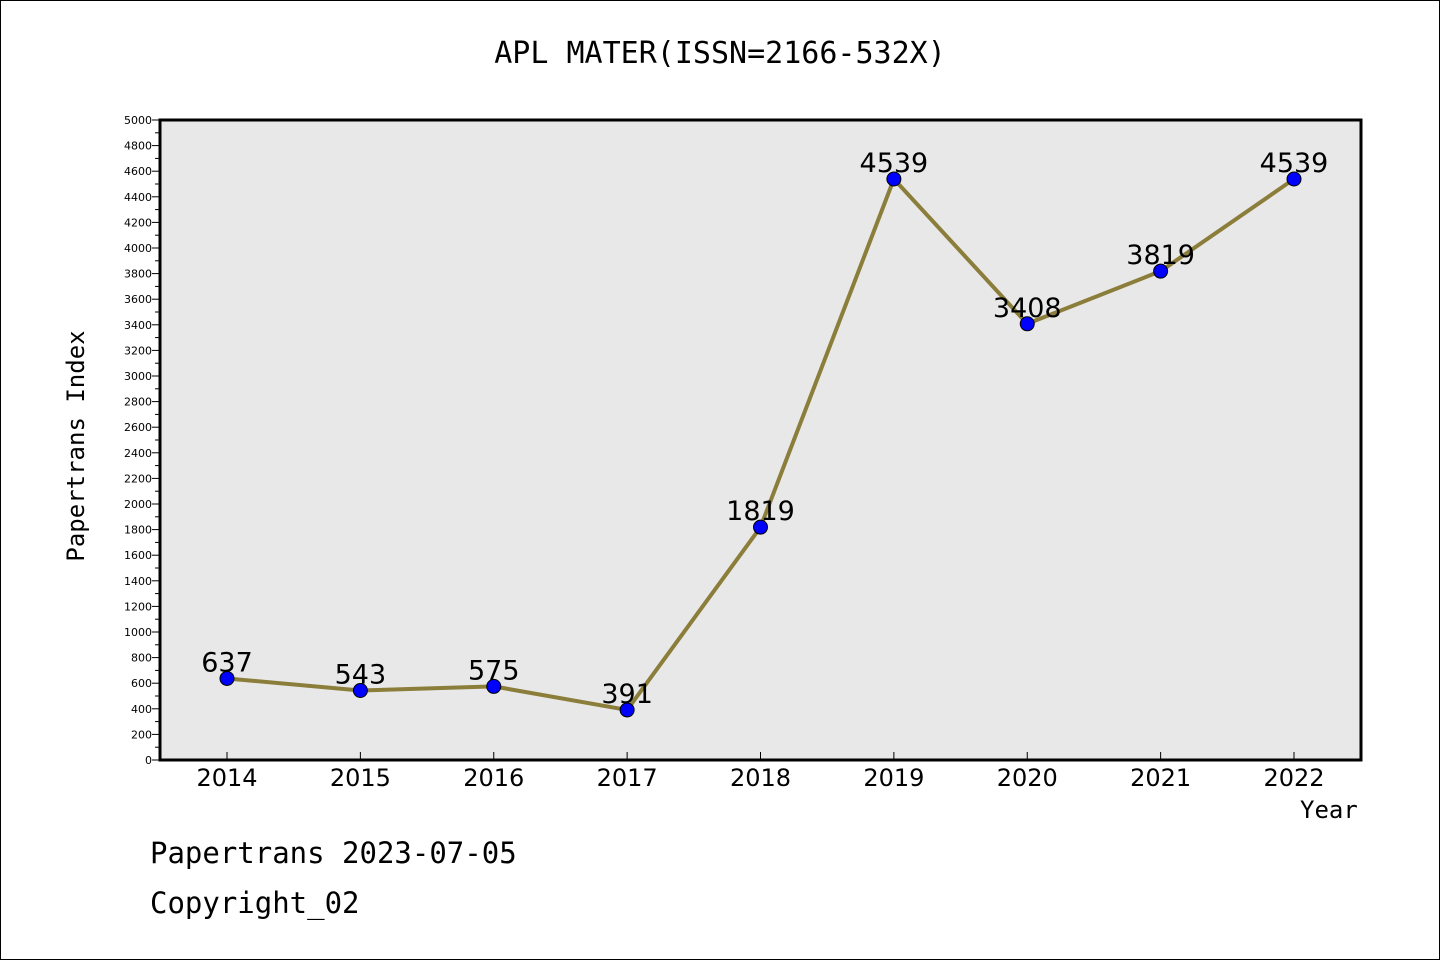  What do you see at coordinates (138, 402) in the screenshot?
I see `y-tick-label: 2800` at bounding box center [138, 402].